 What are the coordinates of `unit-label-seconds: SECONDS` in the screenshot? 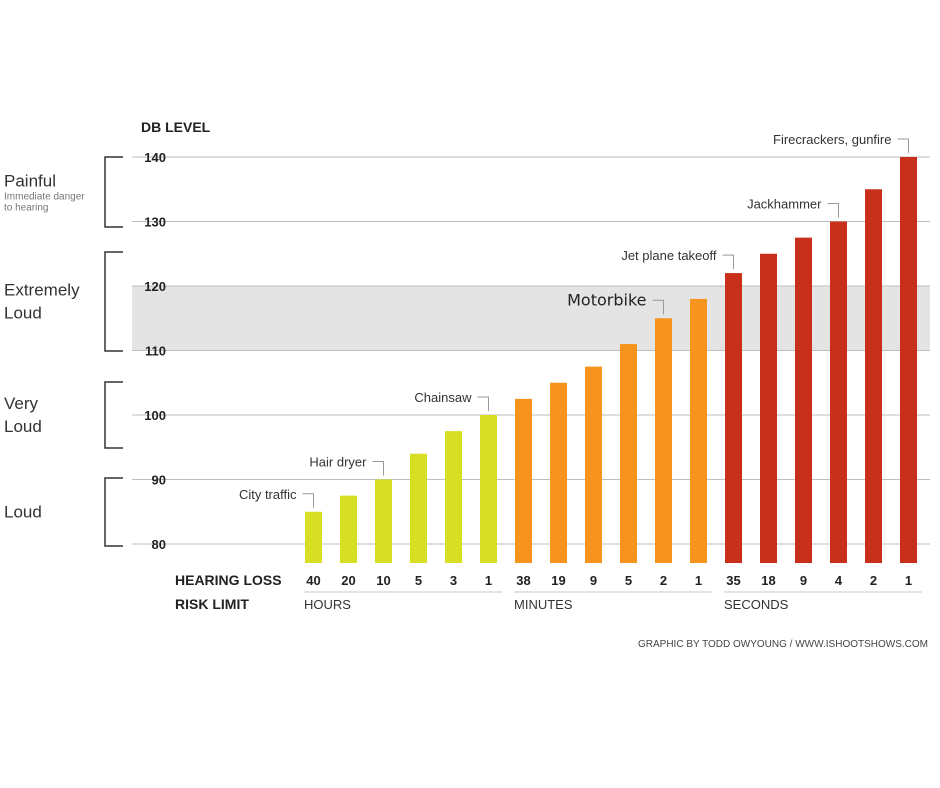 It's located at (756, 604).